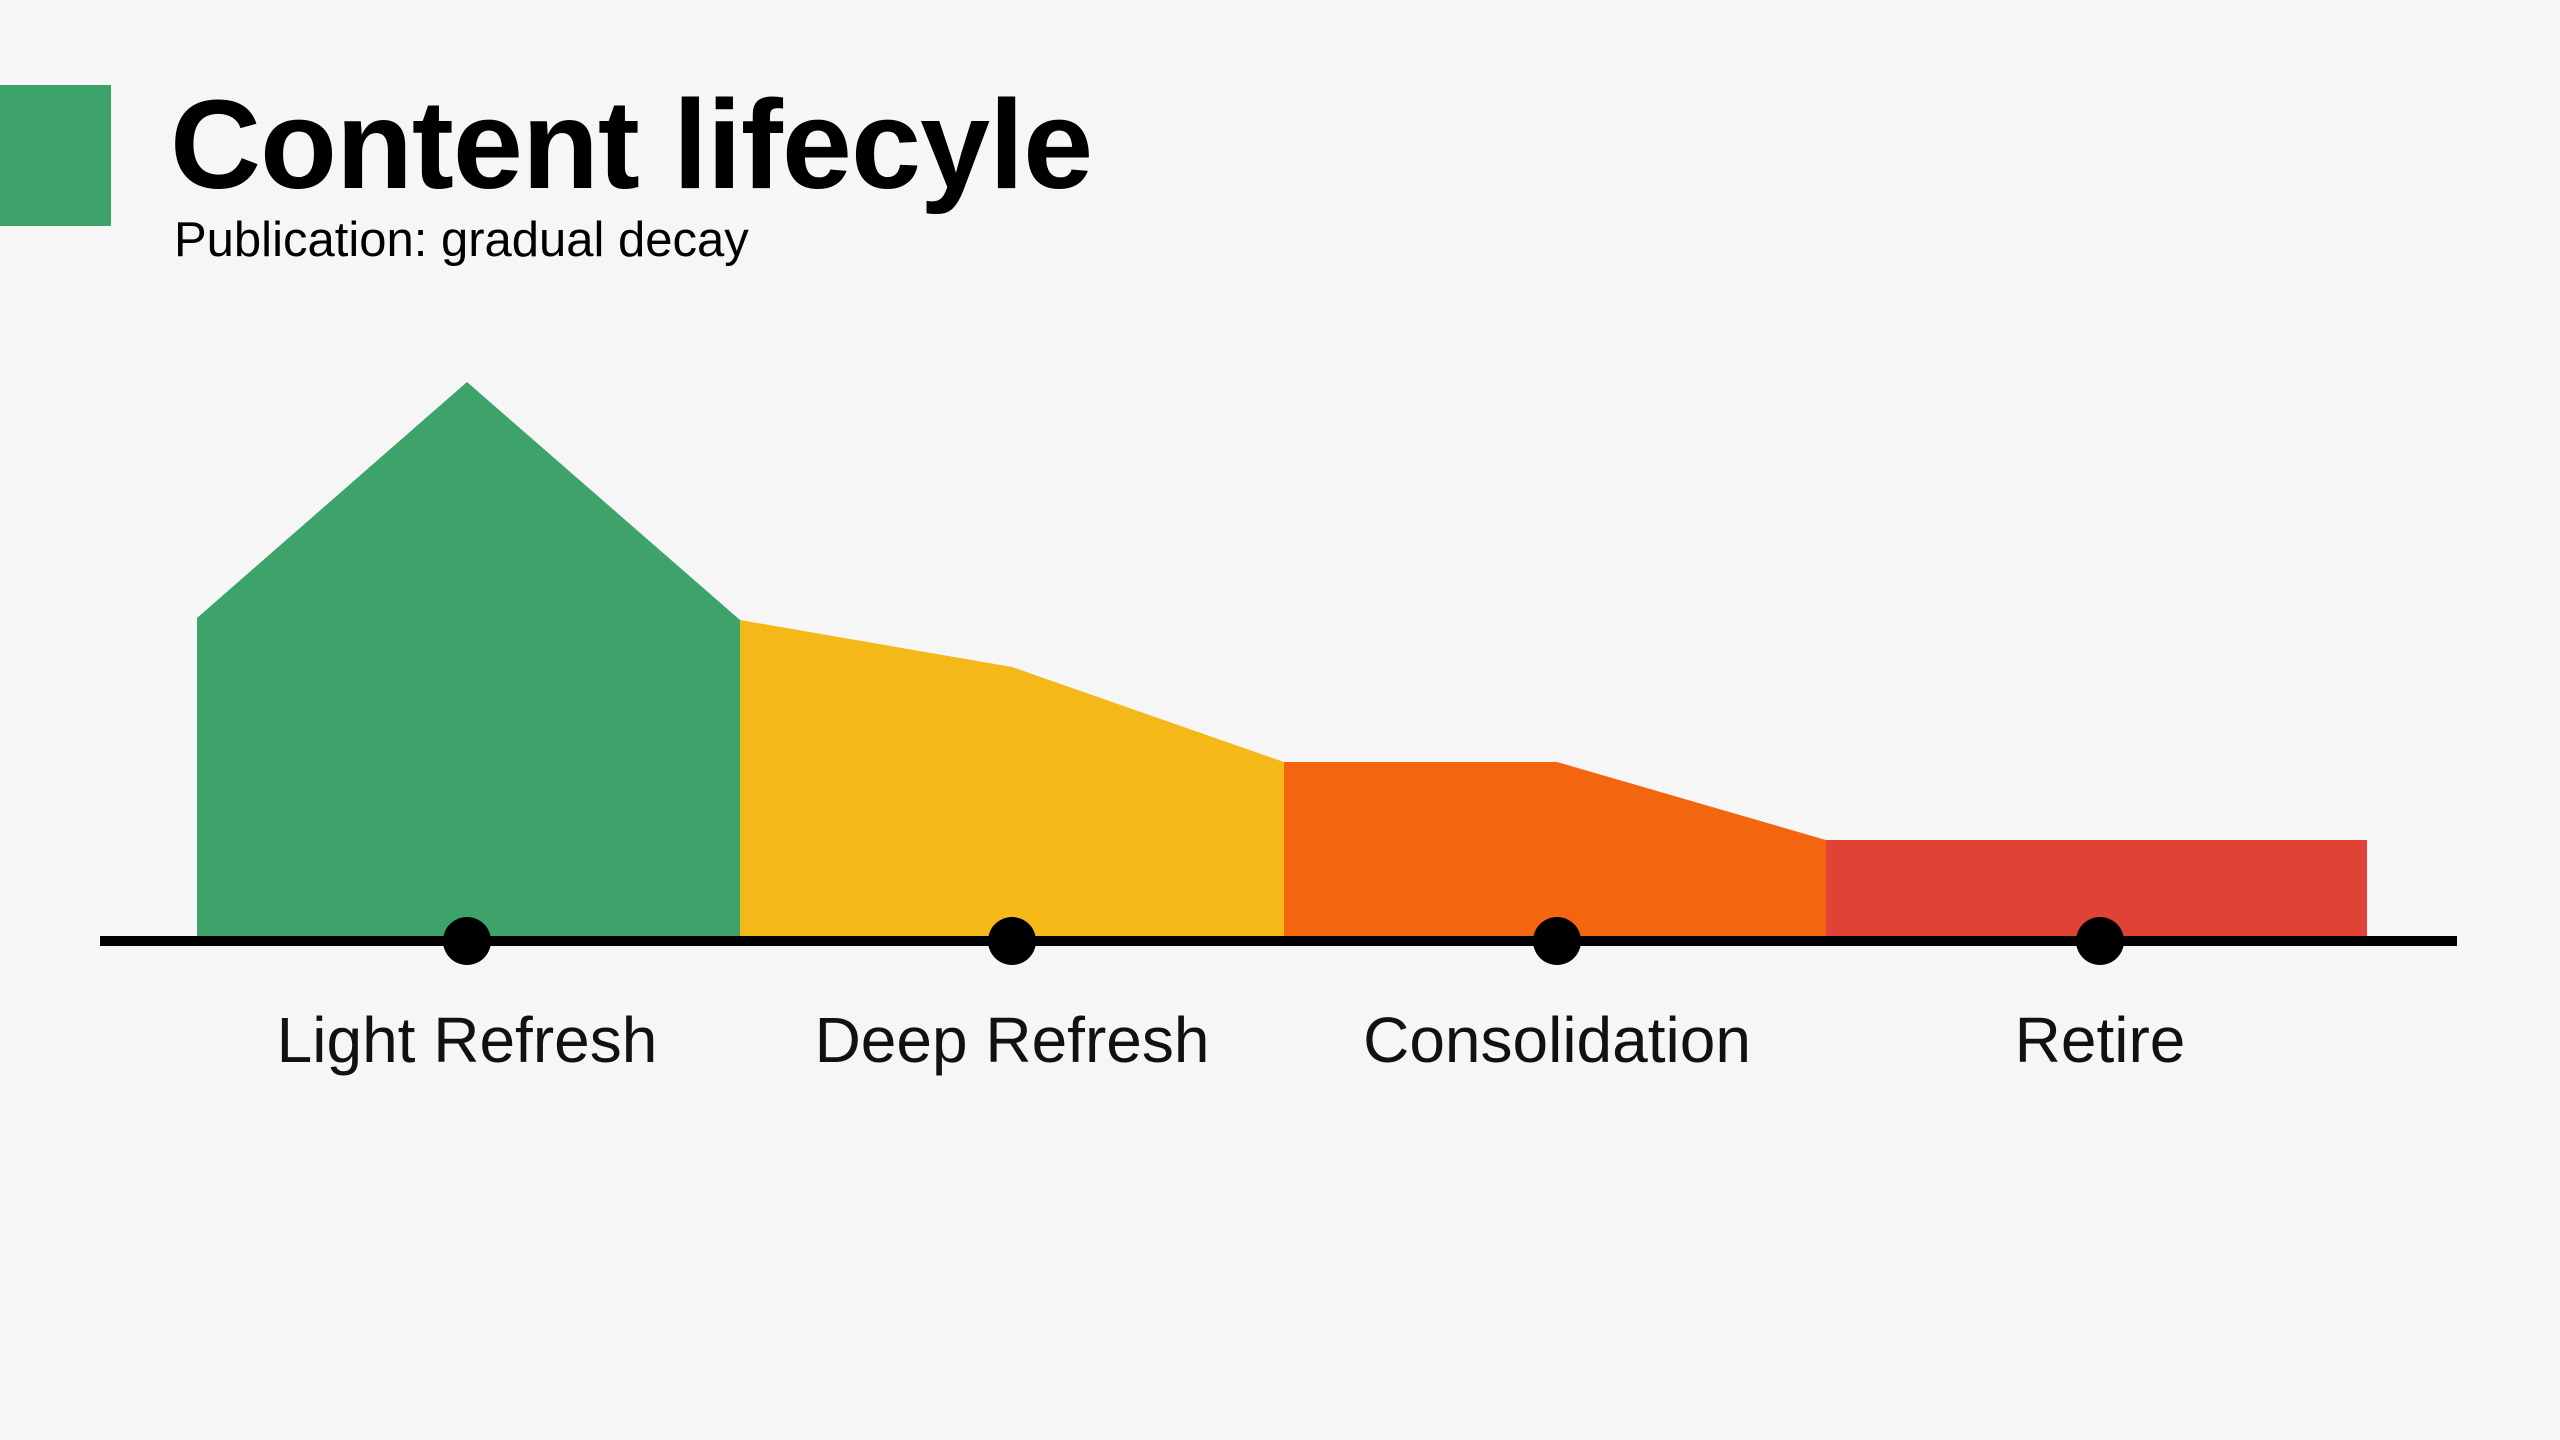  What do you see at coordinates (461, 240) in the screenshot?
I see `page-subtitle: Publication: gradual decay` at bounding box center [461, 240].